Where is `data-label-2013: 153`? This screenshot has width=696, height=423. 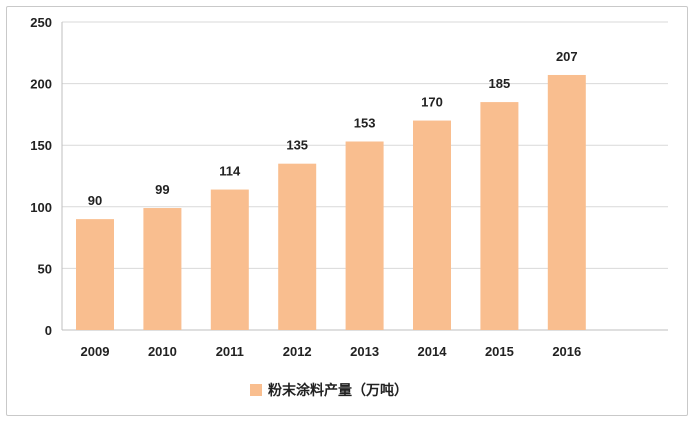 data-label-2013: 153 is located at coordinates (365, 123).